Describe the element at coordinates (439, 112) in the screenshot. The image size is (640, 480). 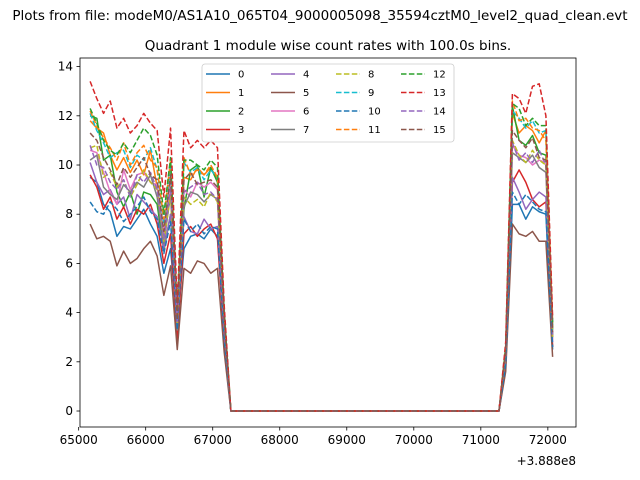
I see `legend-label-14: 14` at that location.